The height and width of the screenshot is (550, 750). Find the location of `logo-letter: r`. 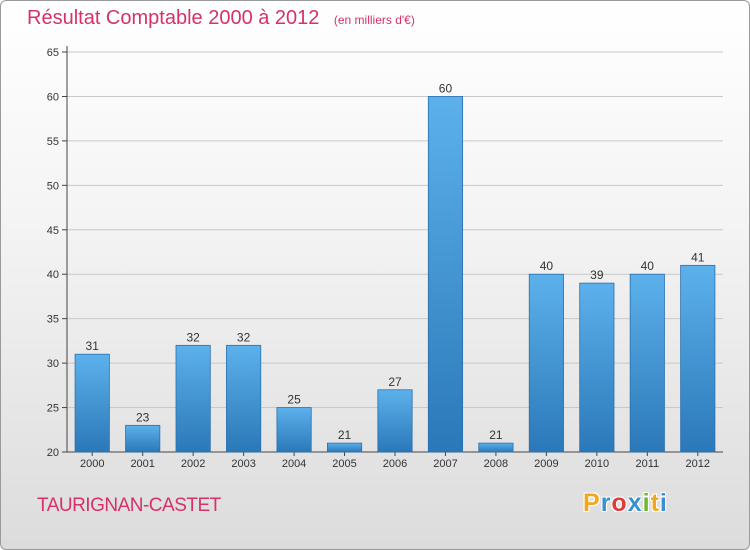

logo-letter: r is located at coordinates (606, 503).